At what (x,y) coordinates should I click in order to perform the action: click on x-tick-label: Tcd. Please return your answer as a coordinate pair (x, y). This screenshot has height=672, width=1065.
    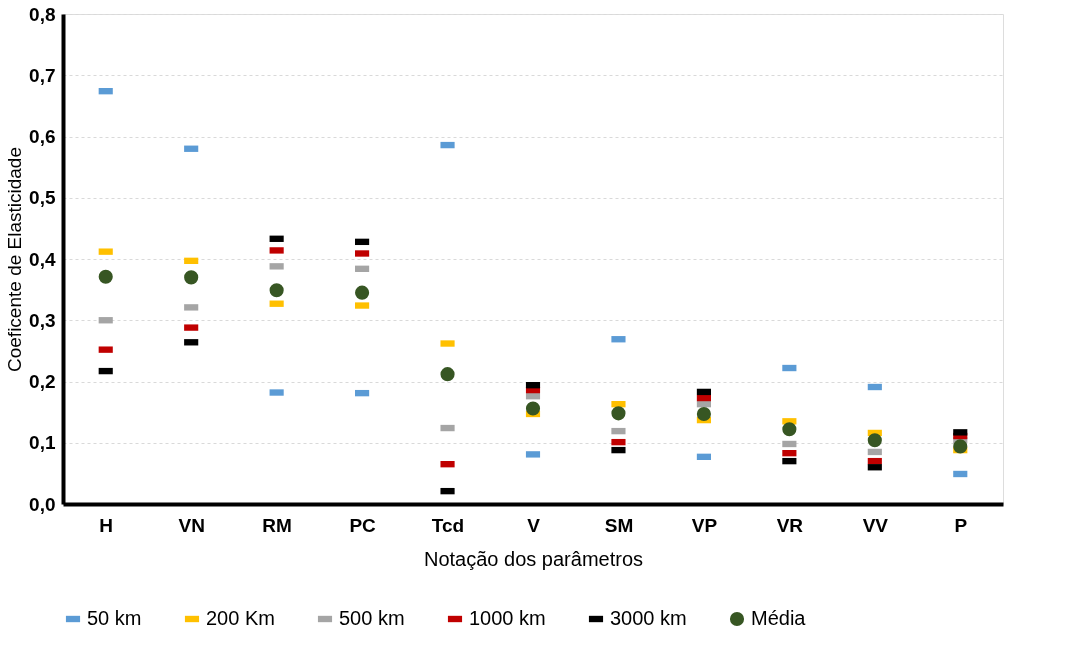
    Looking at the image, I should click on (448, 525).